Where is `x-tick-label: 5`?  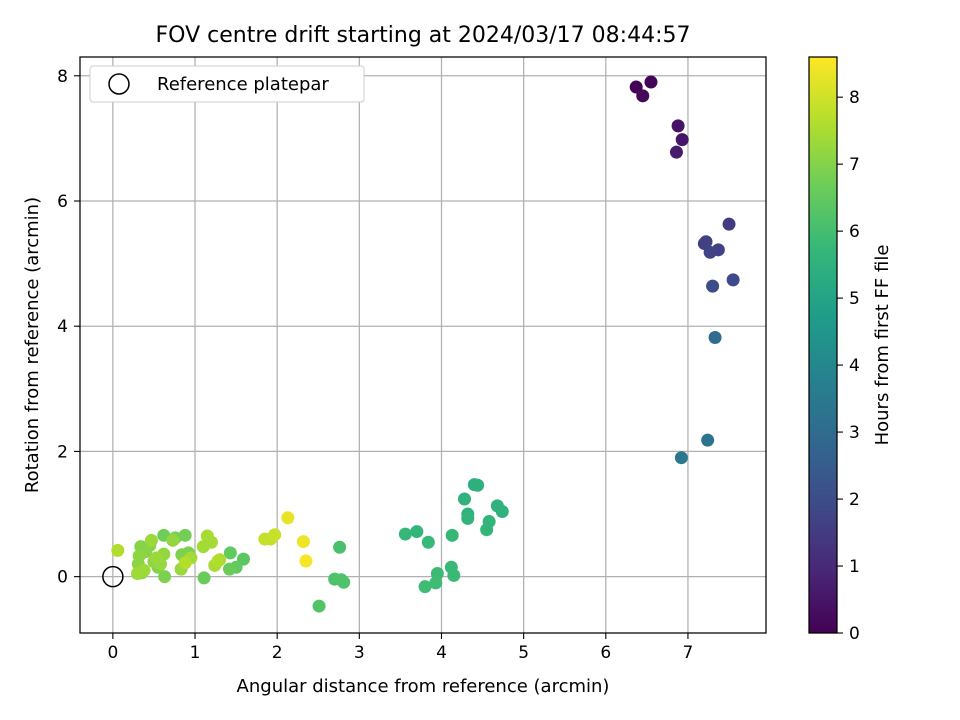
x-tick-label: 5 is located at coordinates (523, 653).